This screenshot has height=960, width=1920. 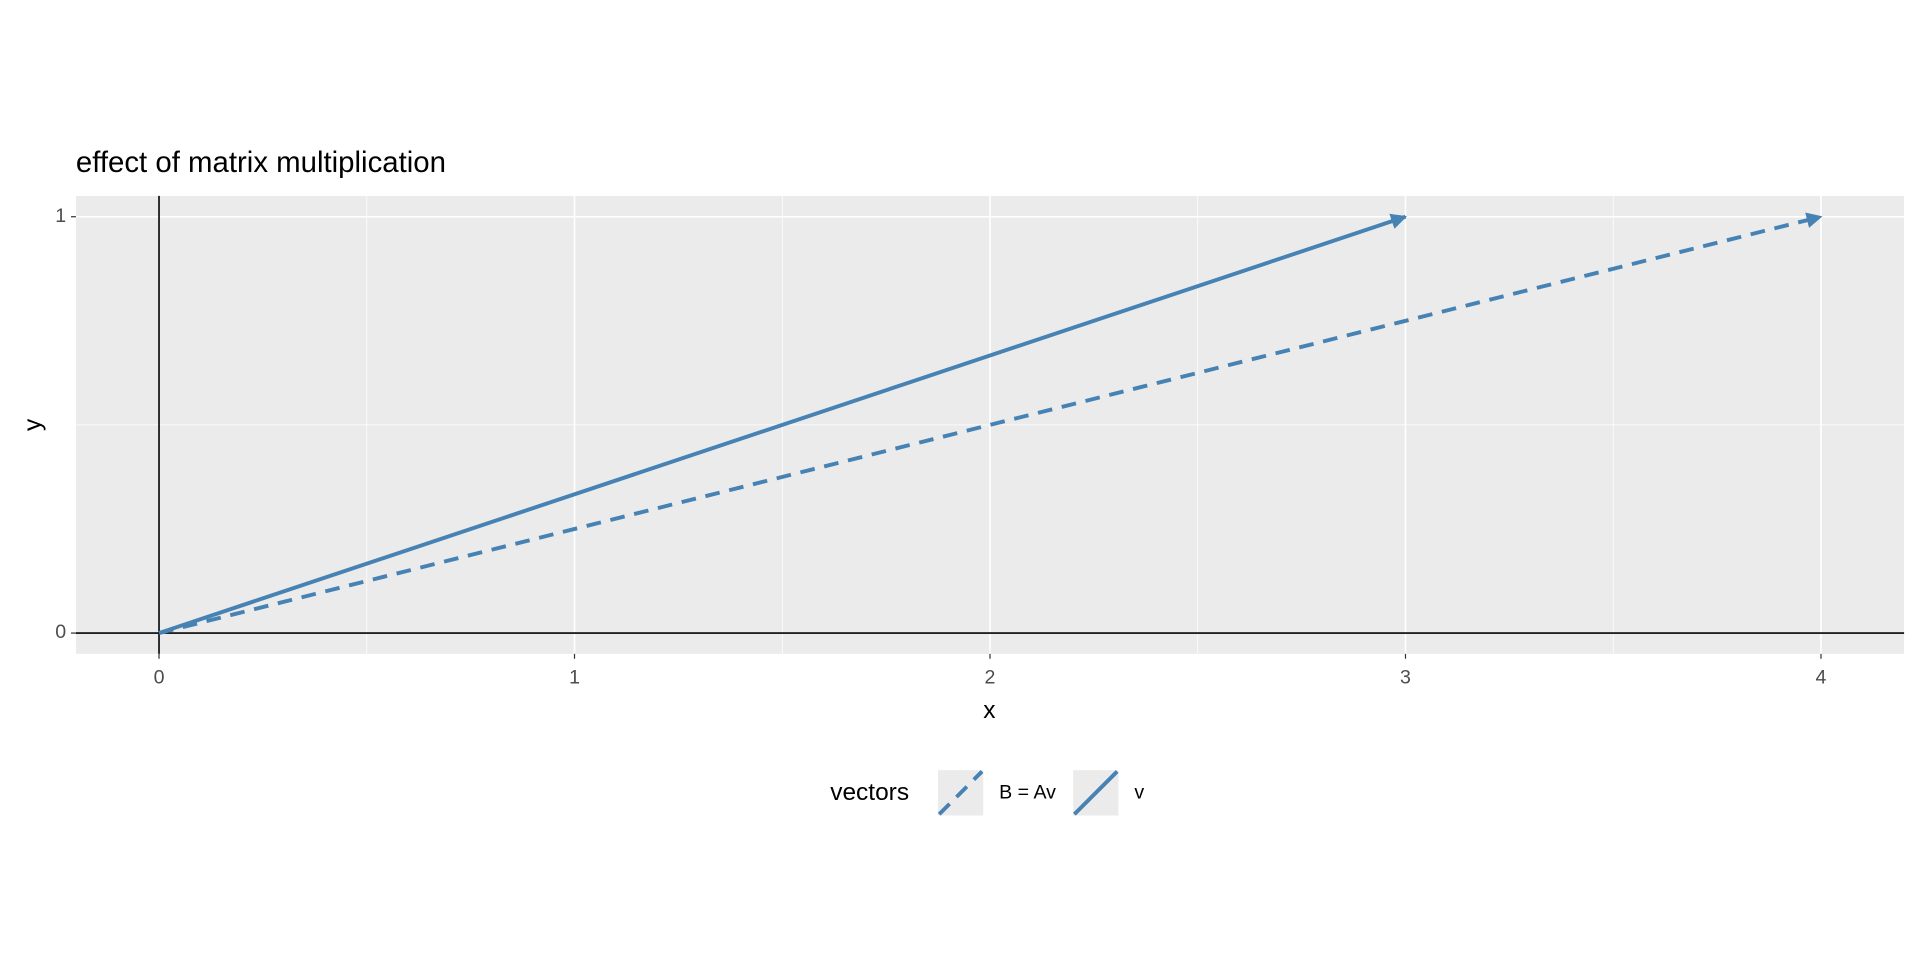 What do you see at coordinates (1027, 793) in the screenshot?
I see `legend-label: B = Av` at bounding box center [1027, 793].